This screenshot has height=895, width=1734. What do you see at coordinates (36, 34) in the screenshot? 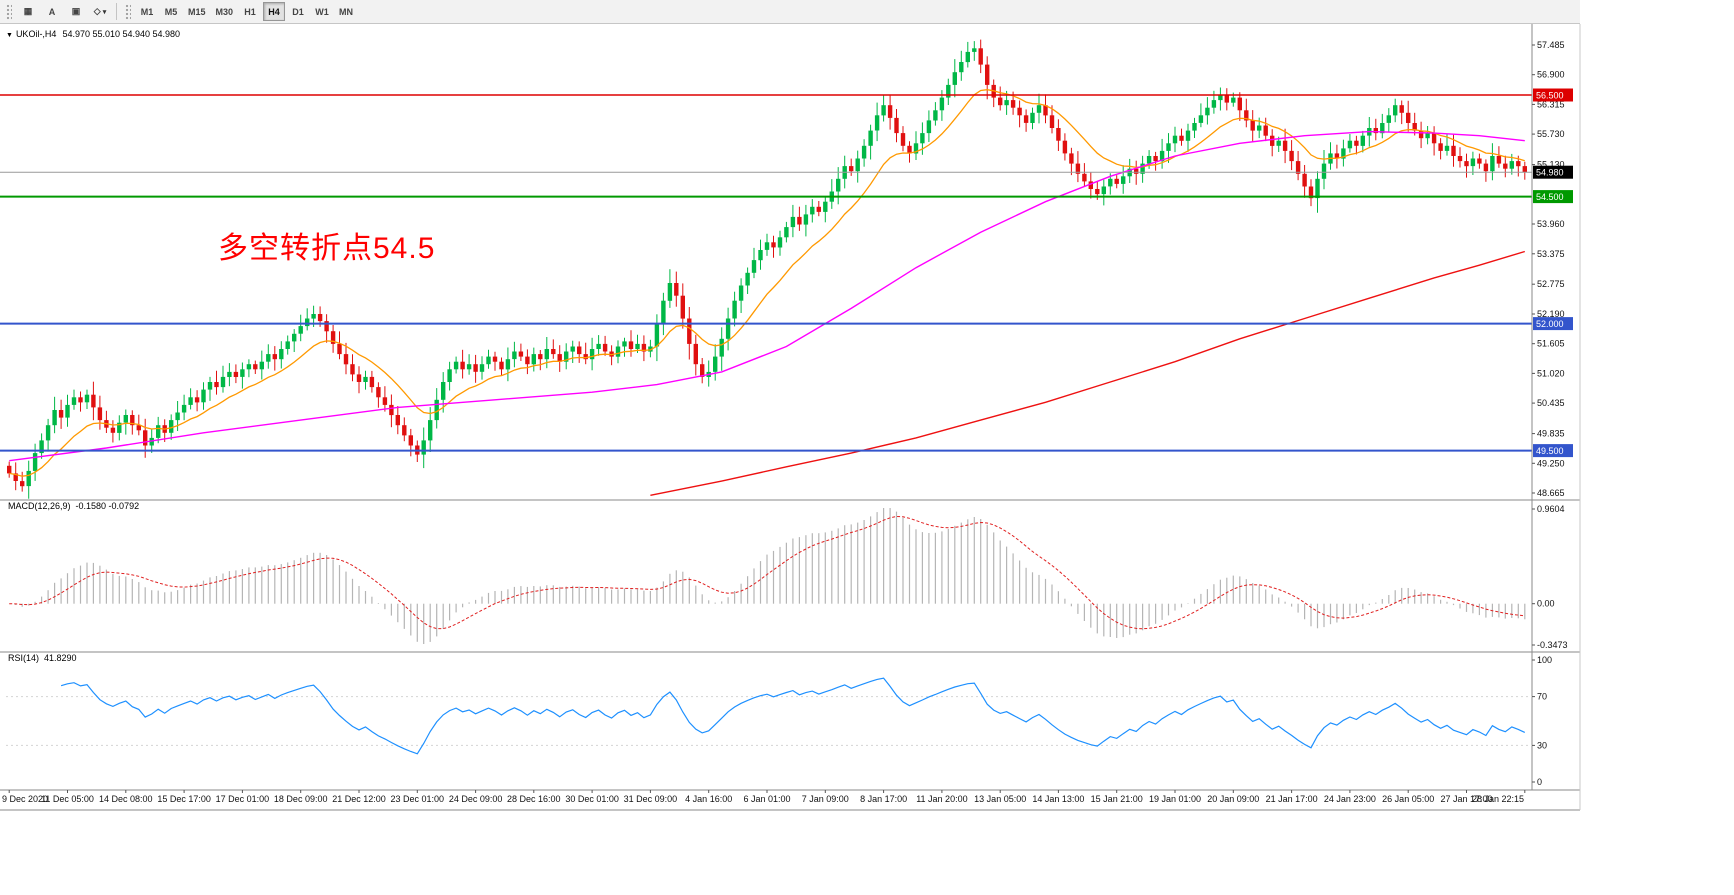
I see `symbol-label: UKOil-,H4` at bounding box center [36, 34].